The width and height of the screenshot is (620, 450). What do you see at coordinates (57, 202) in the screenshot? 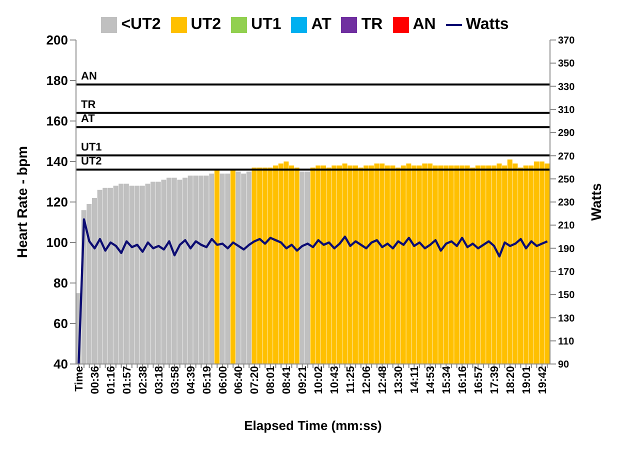
I see `y-tick-label: 120` at bounding box center [57, 202].